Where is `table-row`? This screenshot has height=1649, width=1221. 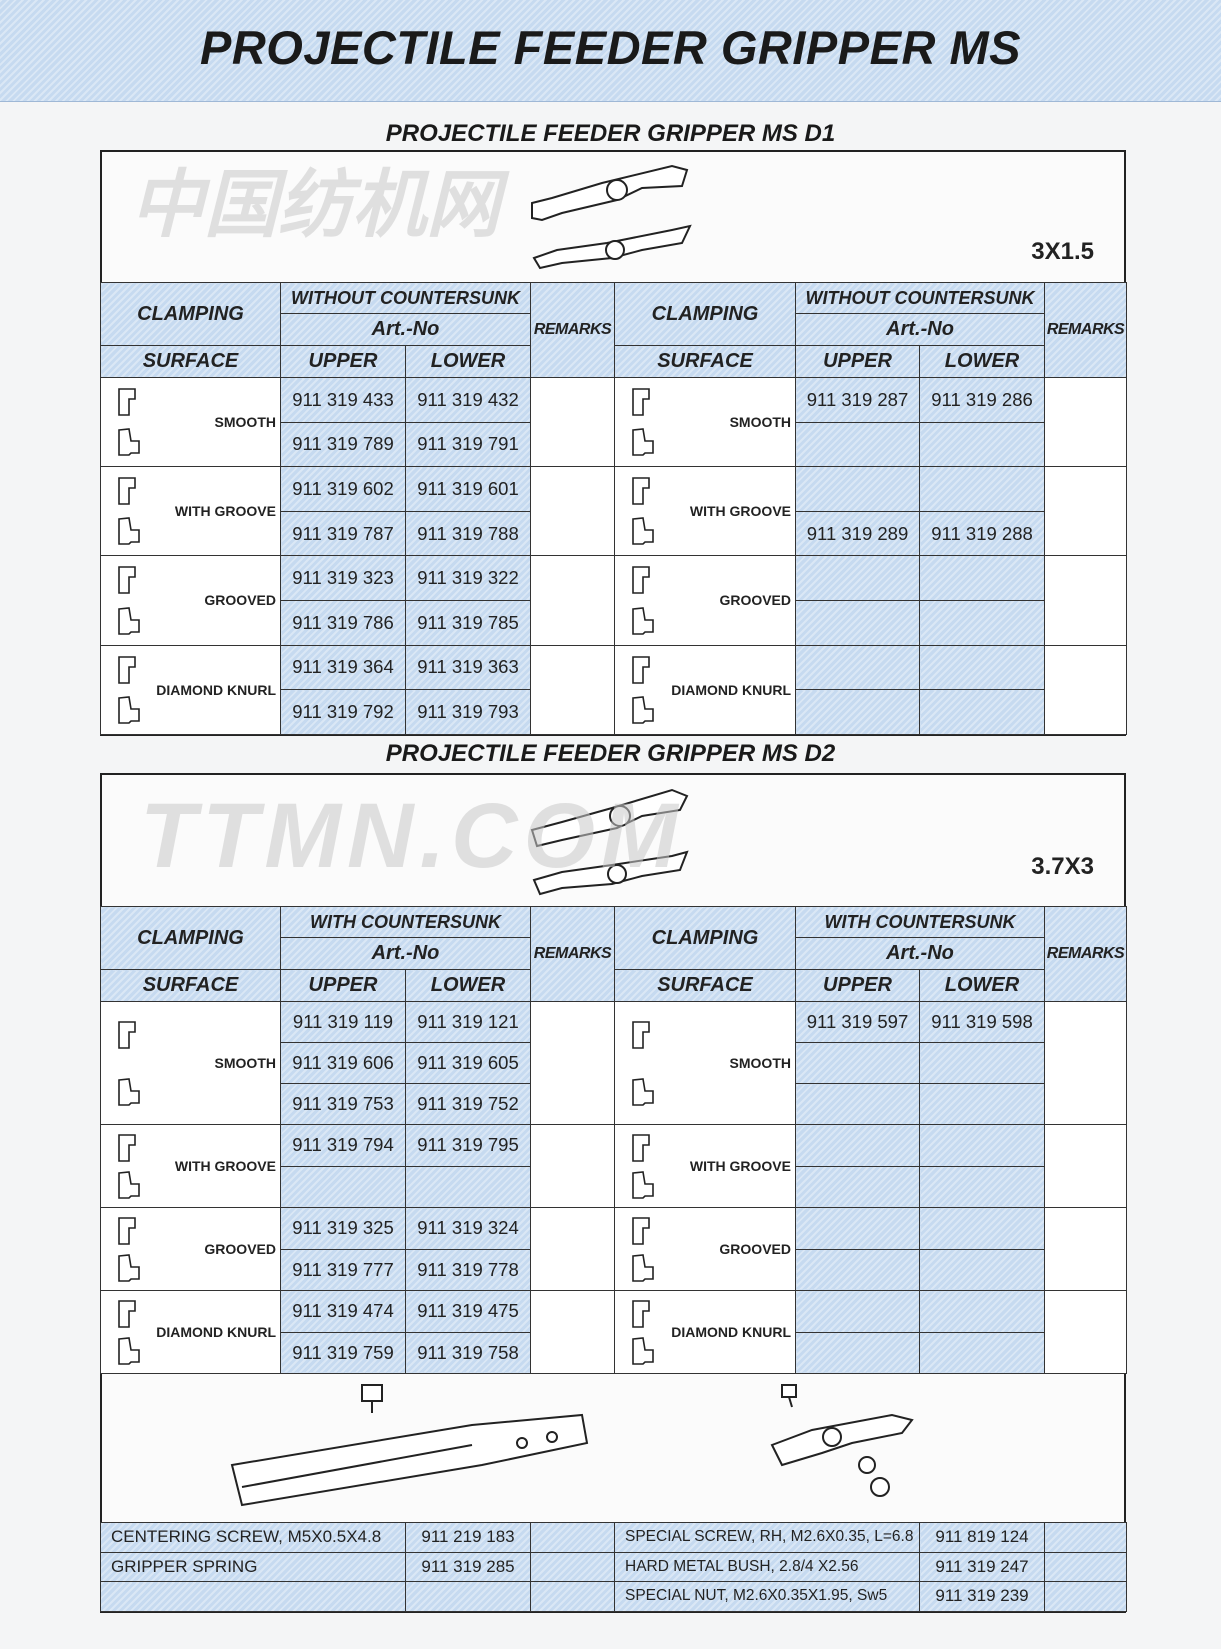 table-row is located at coordinates (614, 1186).